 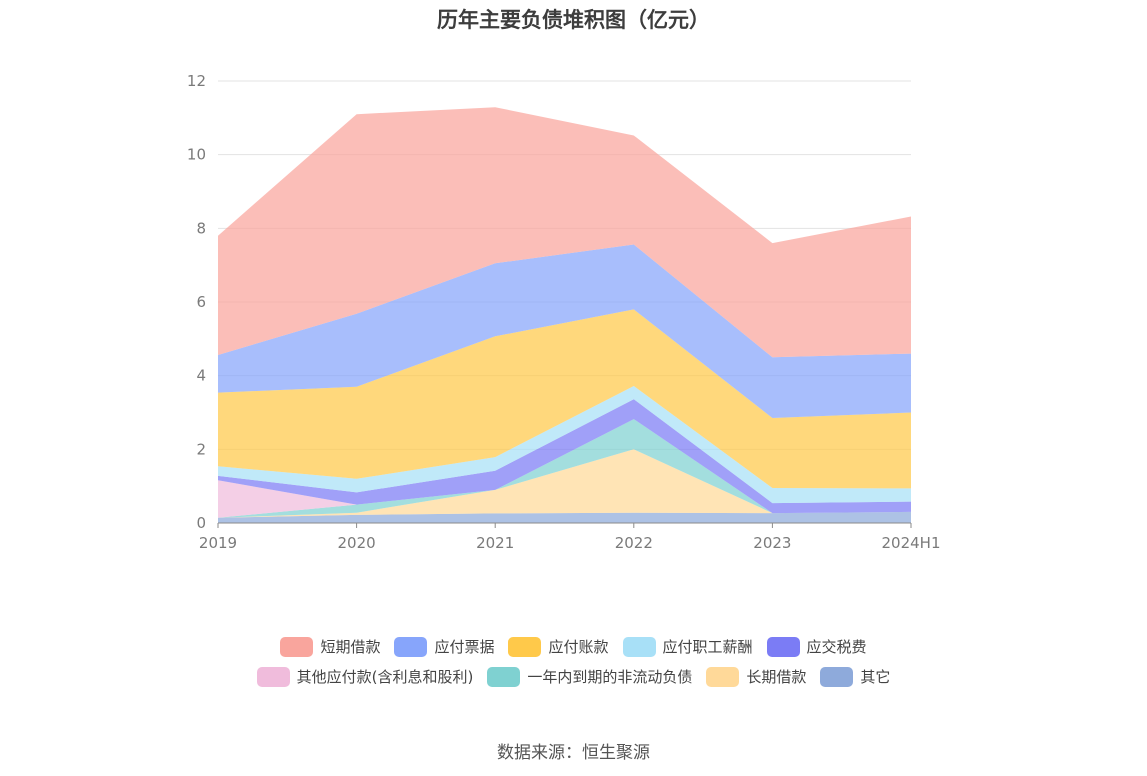 I want to click on legend-row: 其他应付款(含利息和股利) 一年内到期的非流动负债 长期借款 其它, so click(x=573, y=676).